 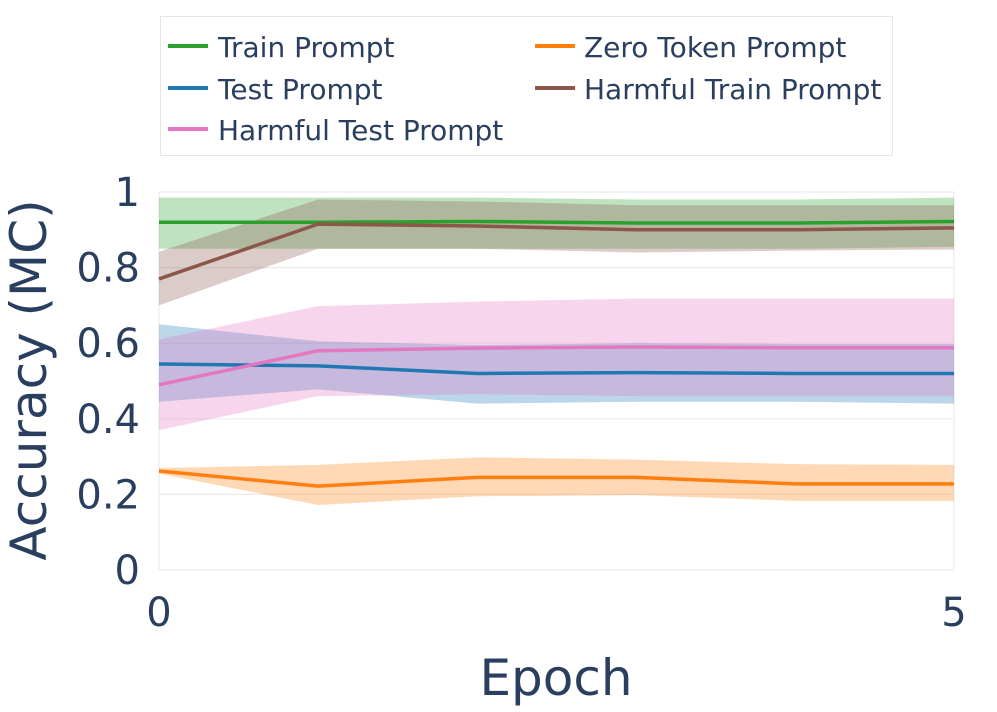 I want to click on legend-label: Harmful Train Prompt, so click(x=732, y=89).